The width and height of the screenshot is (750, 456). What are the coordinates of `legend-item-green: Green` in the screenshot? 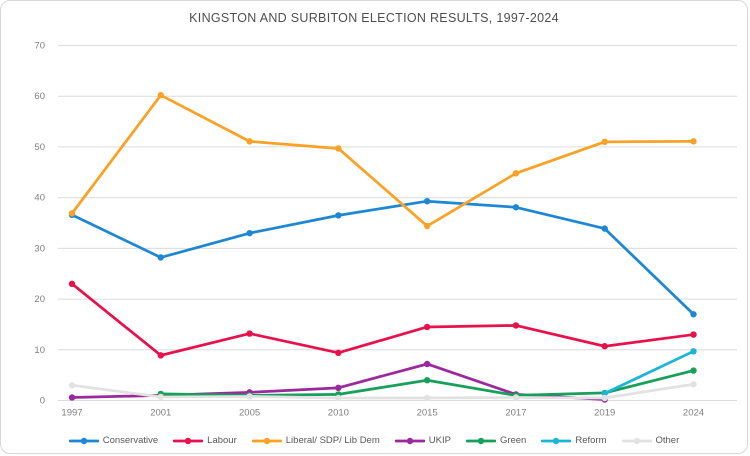 It's located at (496, 440).